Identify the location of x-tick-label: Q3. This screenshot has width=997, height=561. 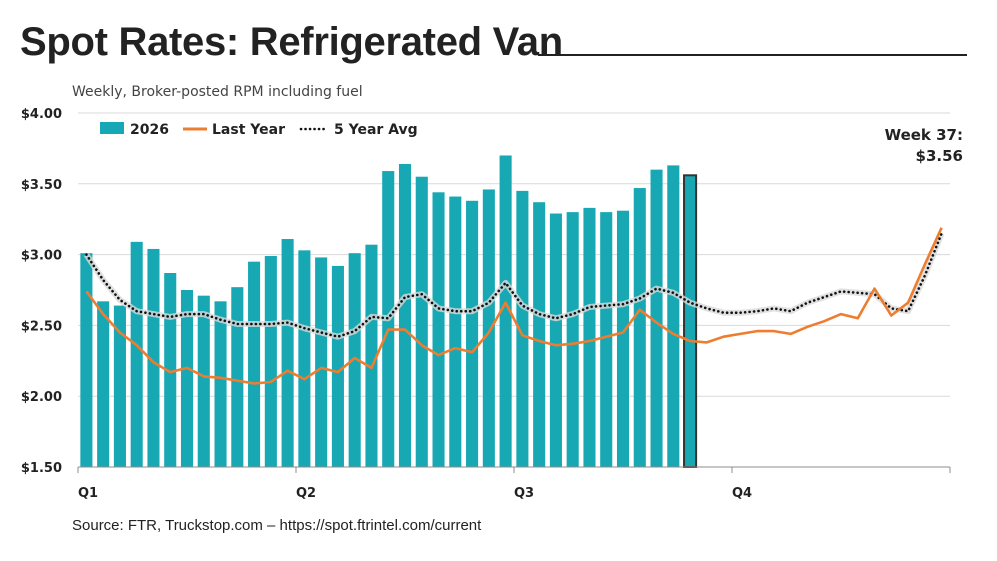
(524, 493).